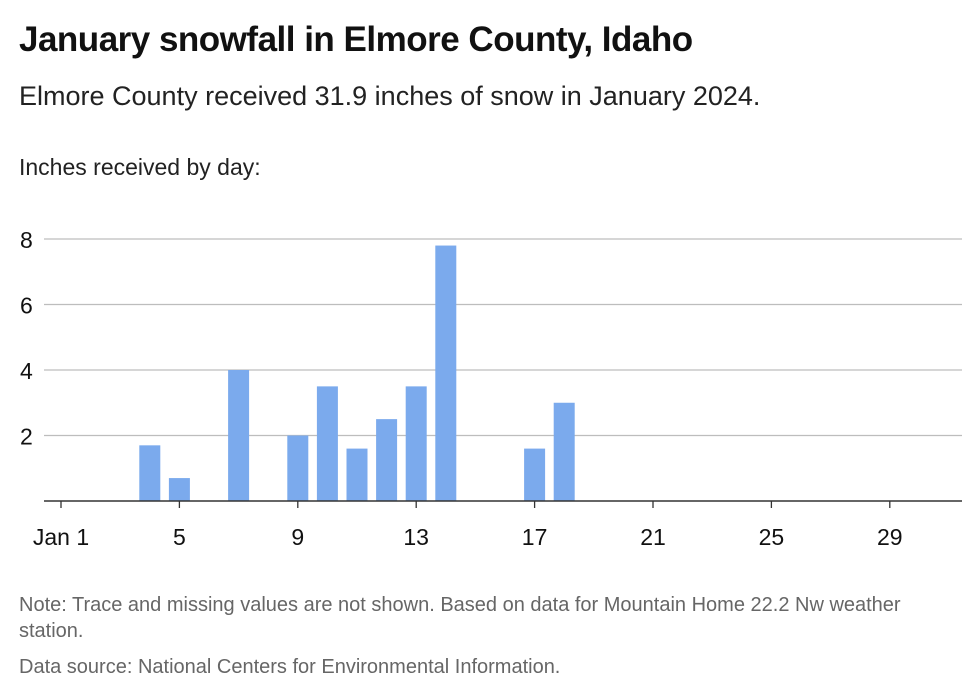 This screenshot has width=980, height=699. Describe the element at coordinates (26, 371) in the screenshot. I see `y-tick-label: 4` at that location.